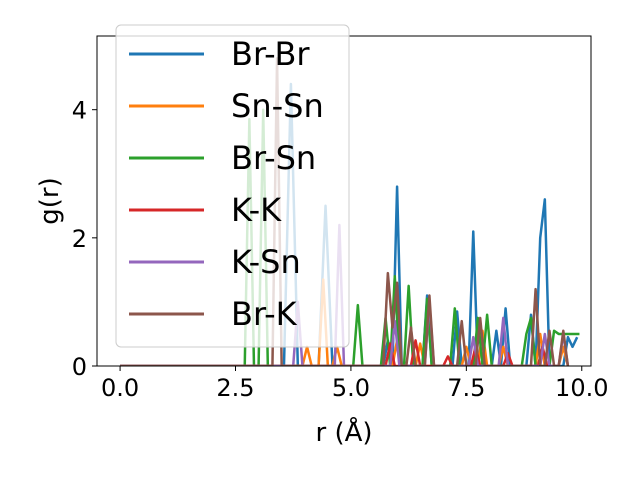  What do you see at coordinates (79, 111) in the screenshot?
I see `y-tick-label: 4` at bounding box center [79, 111].